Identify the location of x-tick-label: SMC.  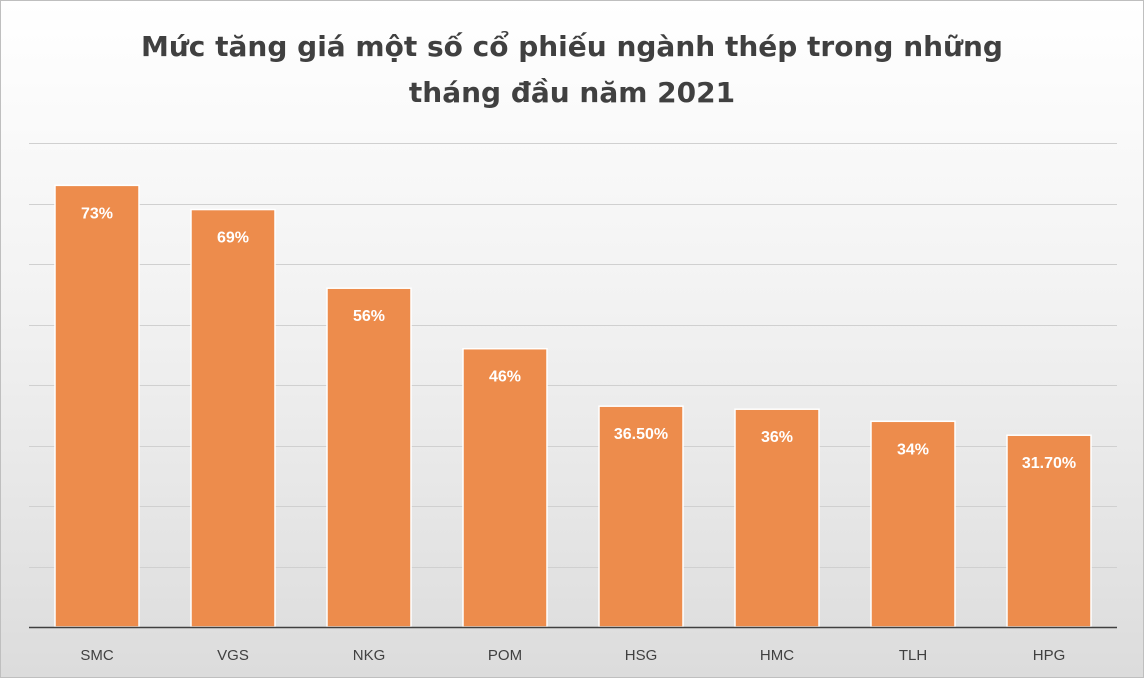
(97, 655).